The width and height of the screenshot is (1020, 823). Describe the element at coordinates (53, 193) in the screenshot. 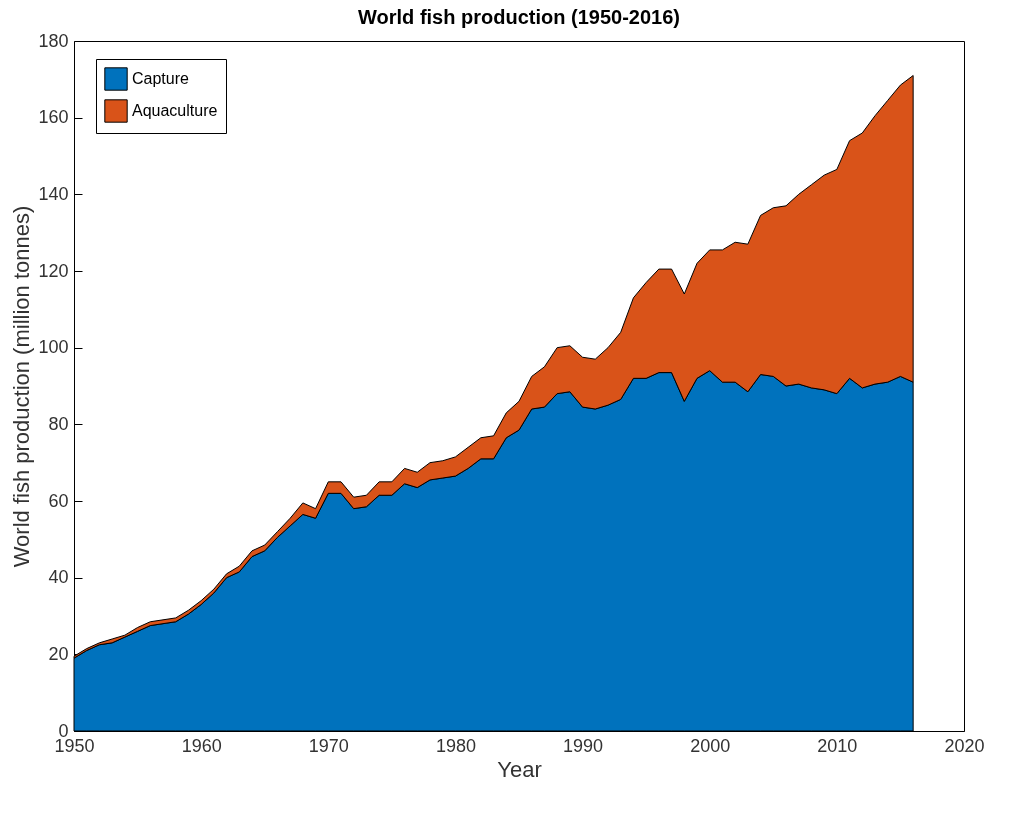

I see `y-tick-label: 140` at that location.